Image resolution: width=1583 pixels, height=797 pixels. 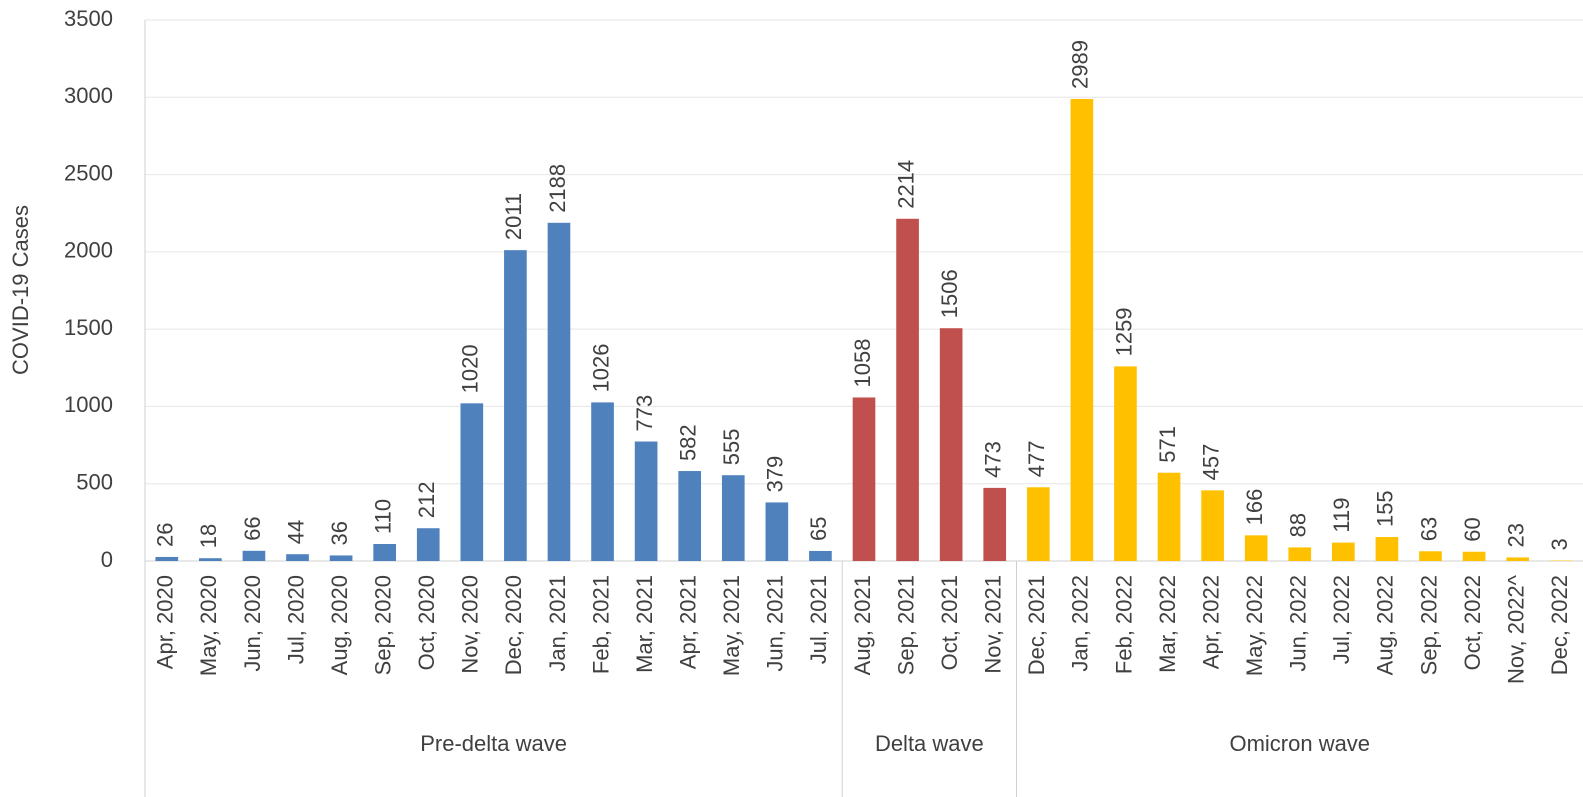 What do you see at coordinates (426, 500) in the screenshot?
I see `data-label: 212` at bounding box center [426, 500].